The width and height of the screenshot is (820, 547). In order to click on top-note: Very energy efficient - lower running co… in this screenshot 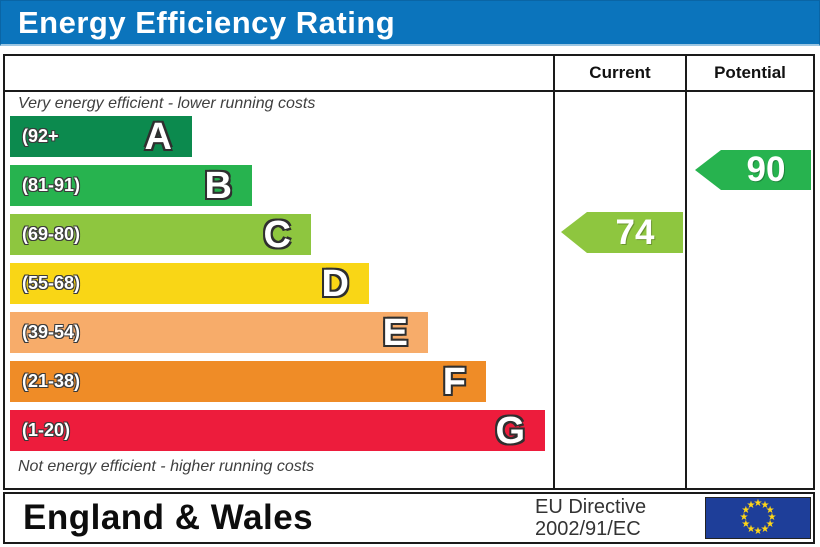, I will do `click(167, 103)`.